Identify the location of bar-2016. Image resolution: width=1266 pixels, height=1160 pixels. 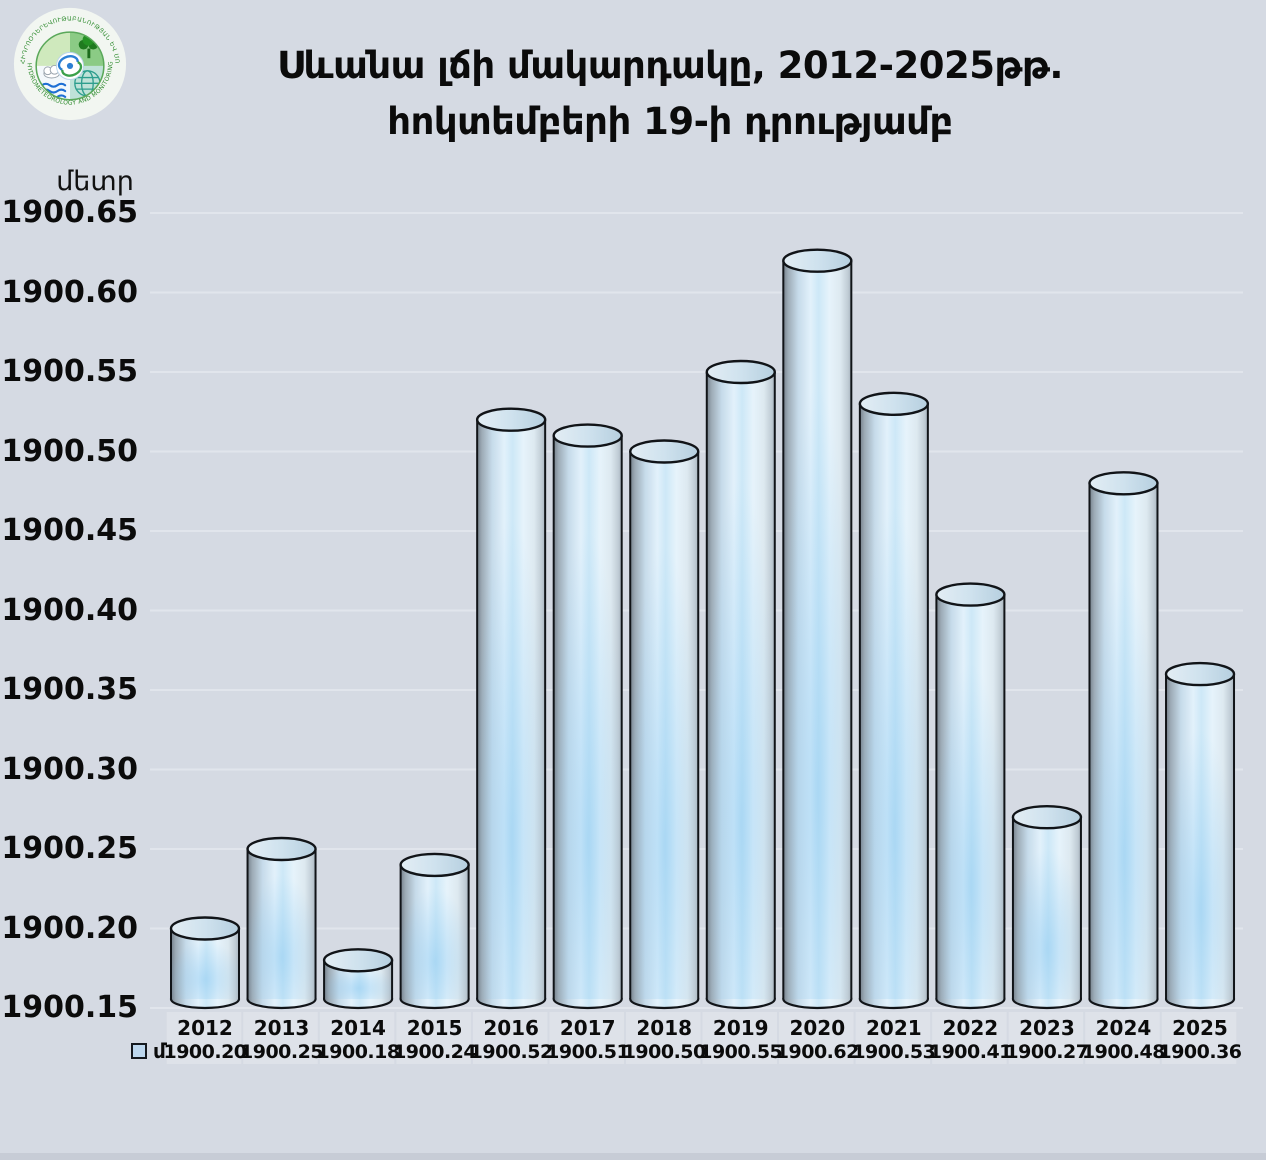
(511, 708).